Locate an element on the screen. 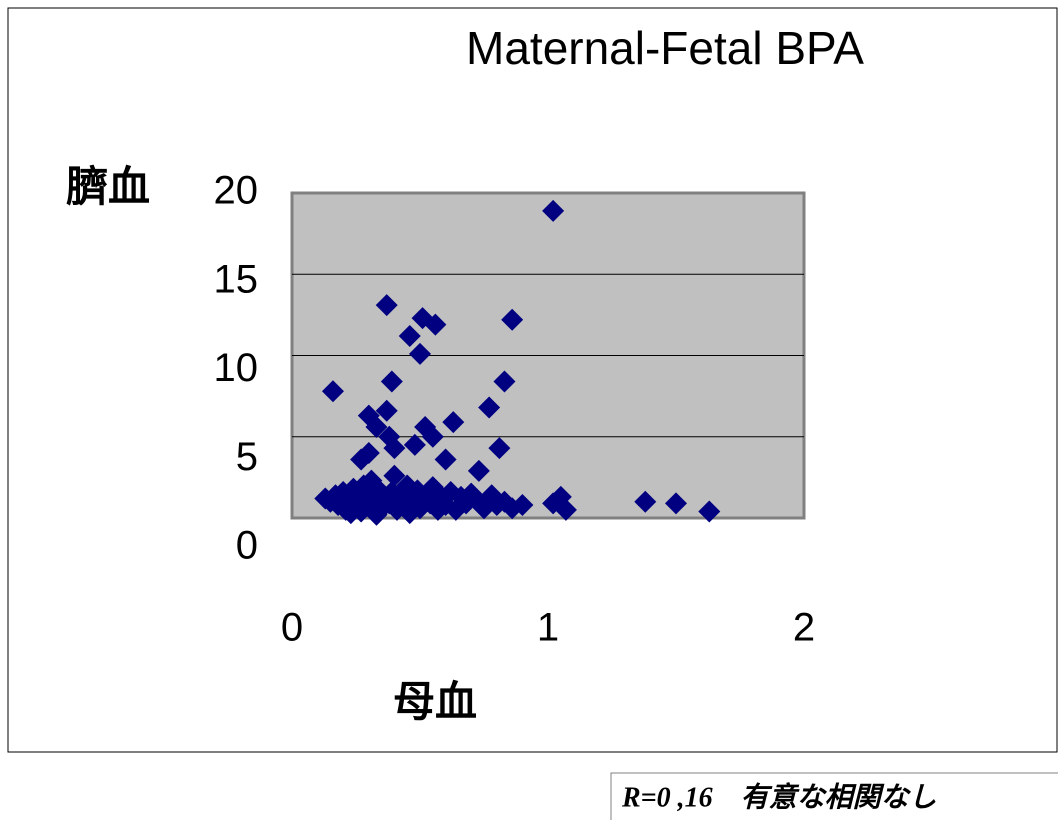 The width and height of the screenshot is (1058, 820). x-axis-label: 母血 is located at coordinates (435, 701).